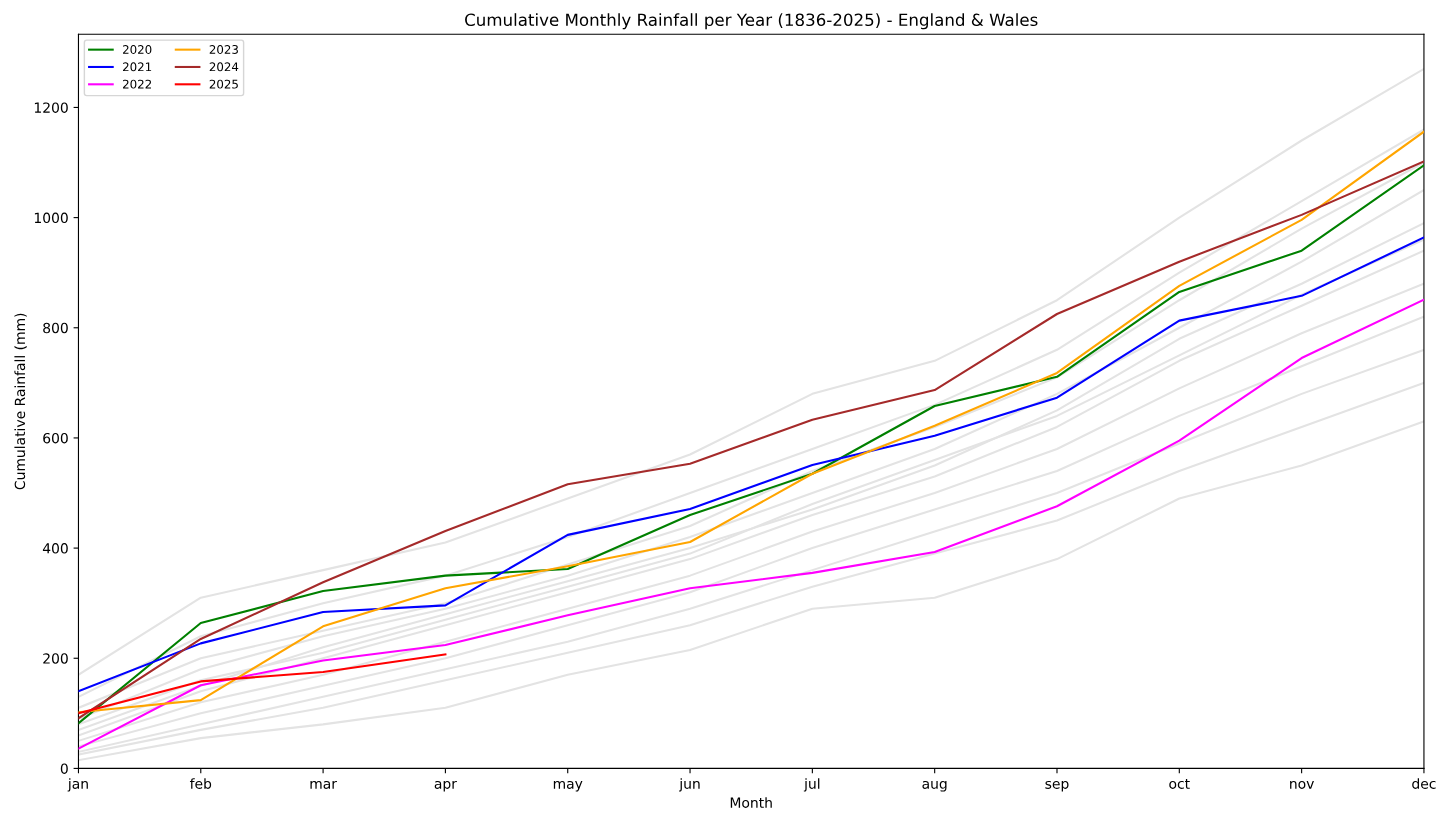  I want to click on y-tick-label: 1200, so click(51, 107).